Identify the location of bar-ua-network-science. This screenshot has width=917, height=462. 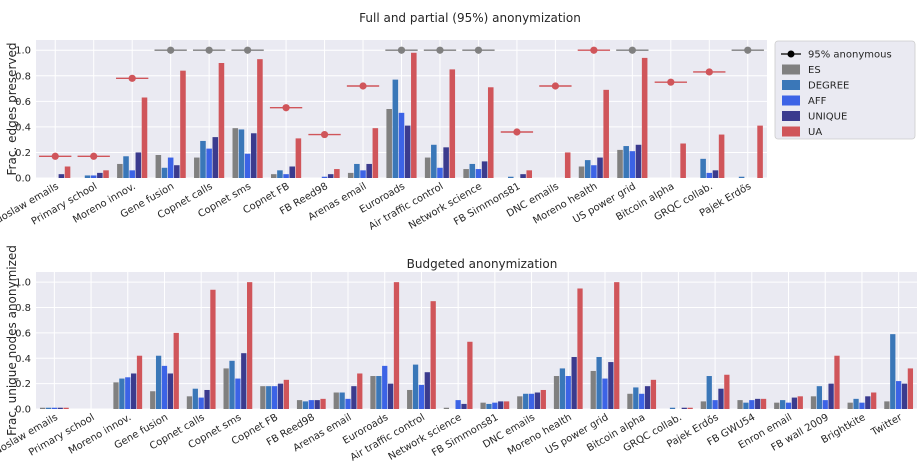
(470, 375).